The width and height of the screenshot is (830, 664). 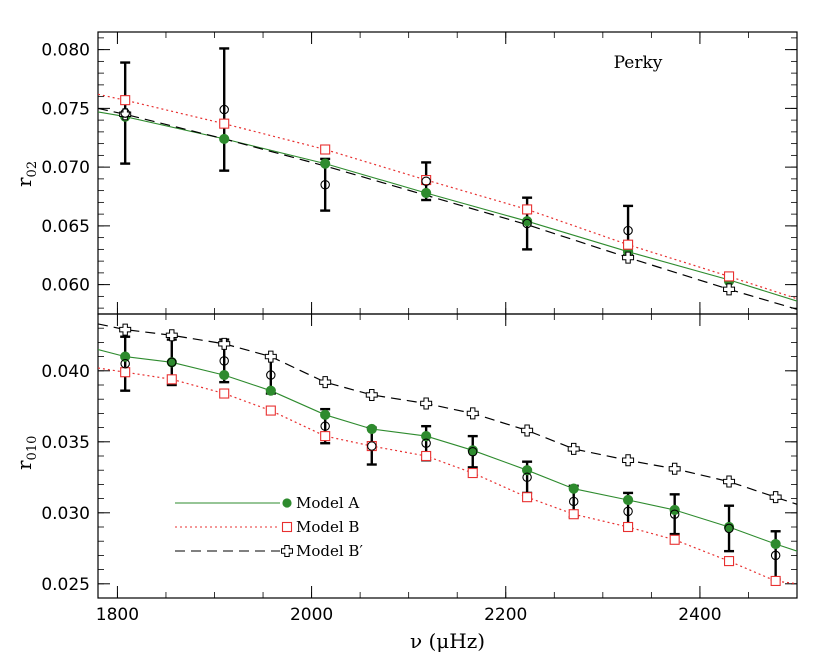 I want to click on y-tick-label: 0.075, so click(x=65, y=109).